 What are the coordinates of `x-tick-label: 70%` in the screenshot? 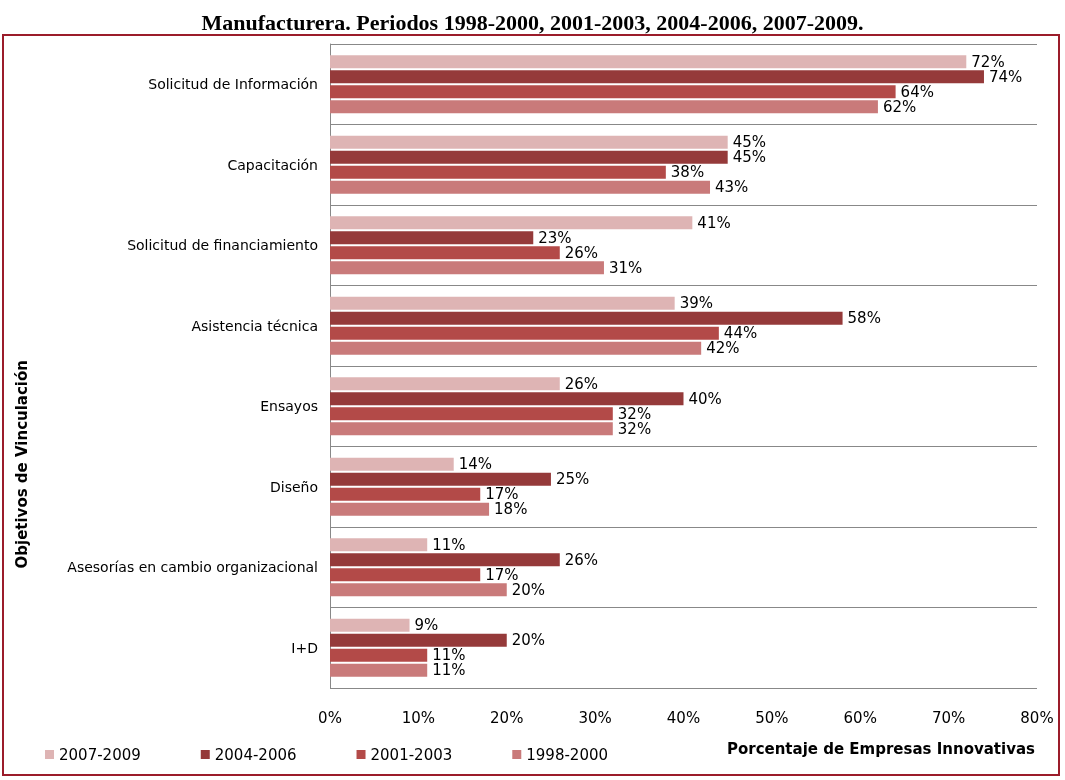 It's located at (948, 717).